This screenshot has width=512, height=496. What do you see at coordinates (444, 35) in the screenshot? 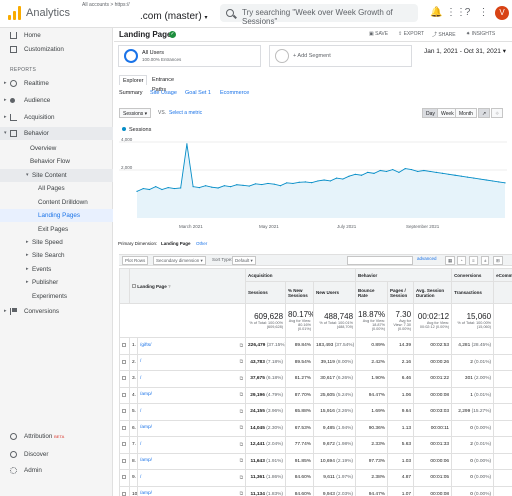
I see `share-button: ⤴ SHARE` at bounding box center [444, 35].